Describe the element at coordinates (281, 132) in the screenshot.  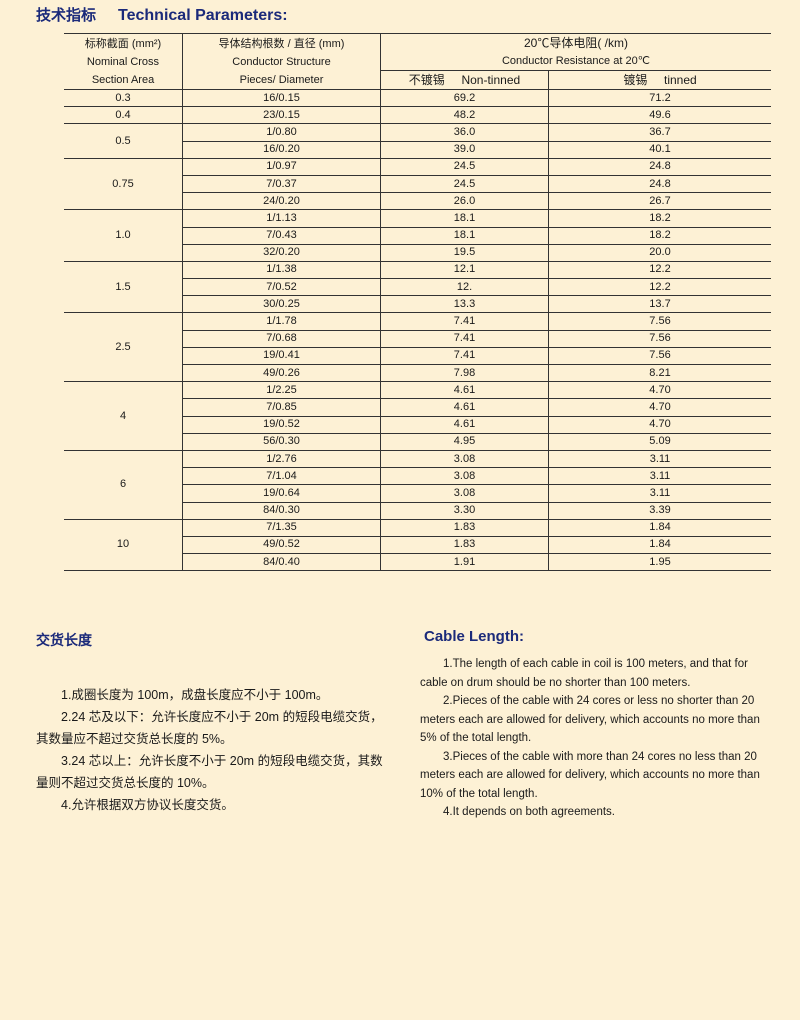
I see `cell-structure: 1/0.80` at that location.